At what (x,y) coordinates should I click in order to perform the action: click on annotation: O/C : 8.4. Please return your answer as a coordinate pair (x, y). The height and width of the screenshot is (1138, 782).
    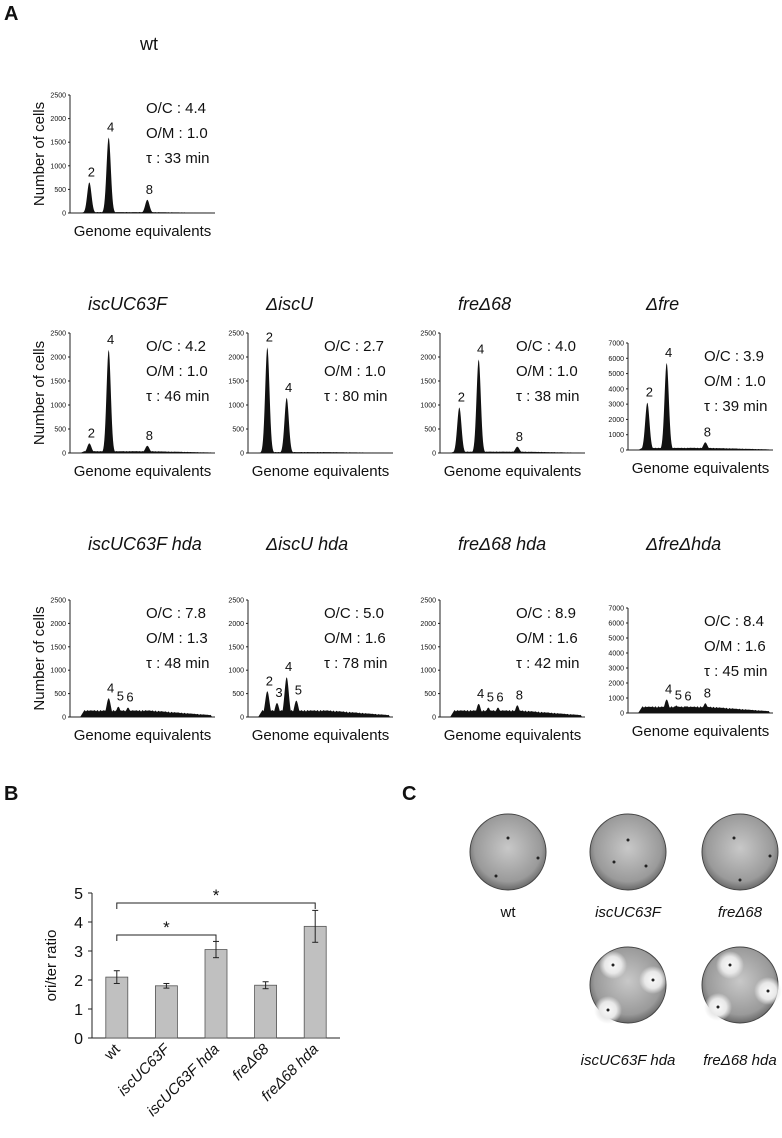
    Looking at the image, I should click on (734, 621).